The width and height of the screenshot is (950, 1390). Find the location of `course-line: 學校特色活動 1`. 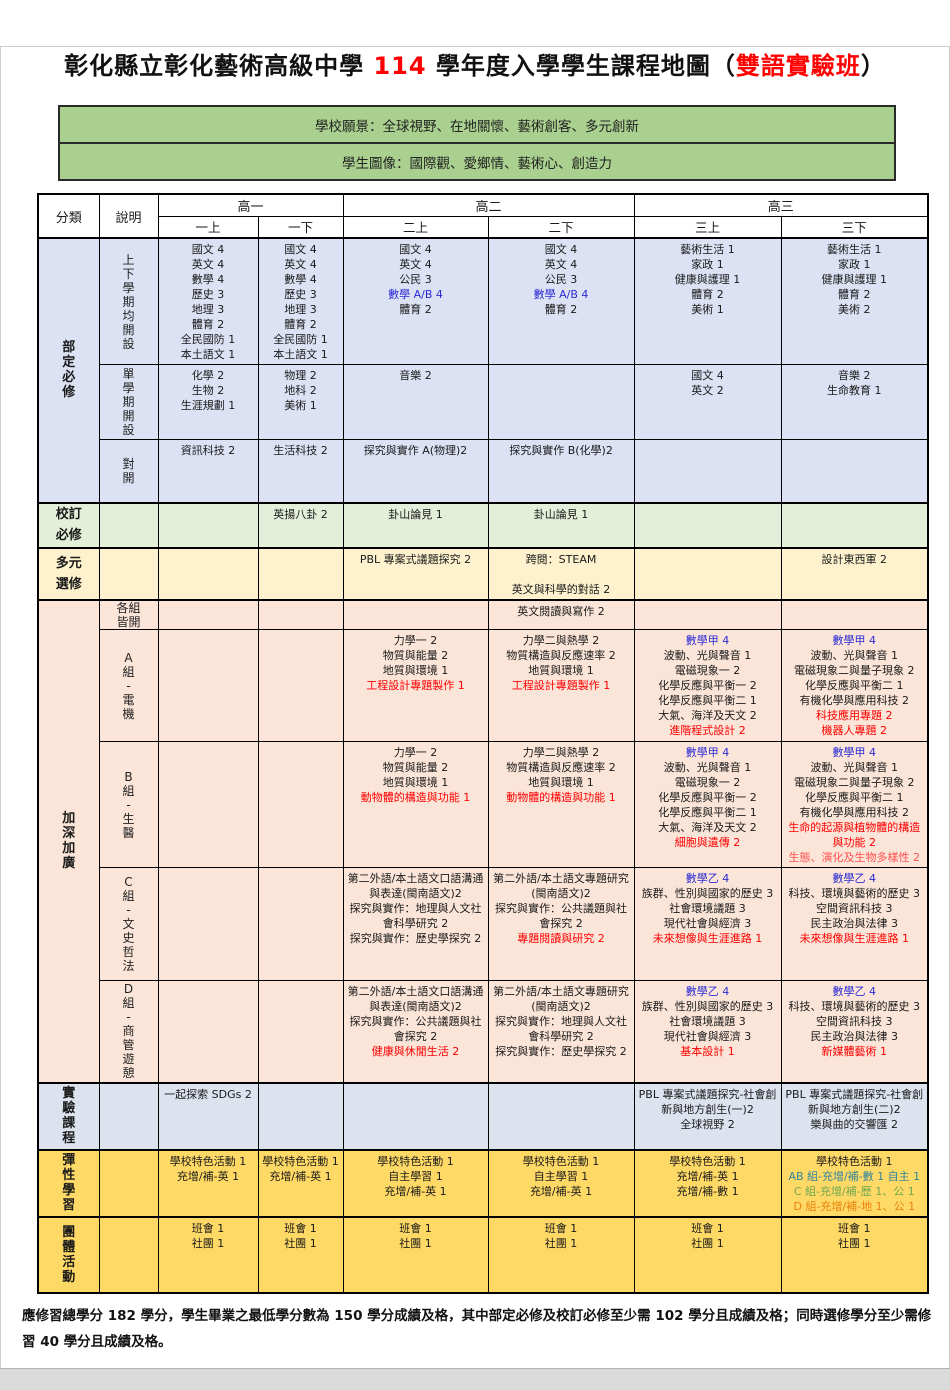

course-line: 學校特色活動 1 is located at coordinates (300, 1161).